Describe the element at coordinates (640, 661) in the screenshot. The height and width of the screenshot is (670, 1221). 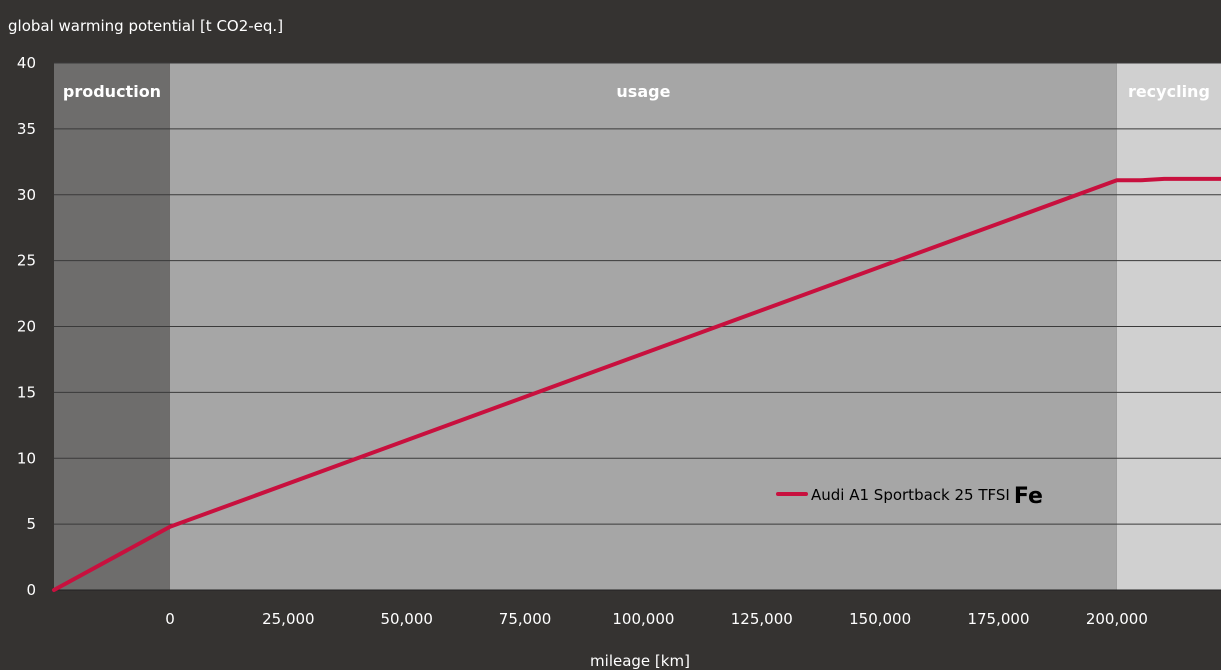
I see `x-axis-title: mileage [km]` at that location.